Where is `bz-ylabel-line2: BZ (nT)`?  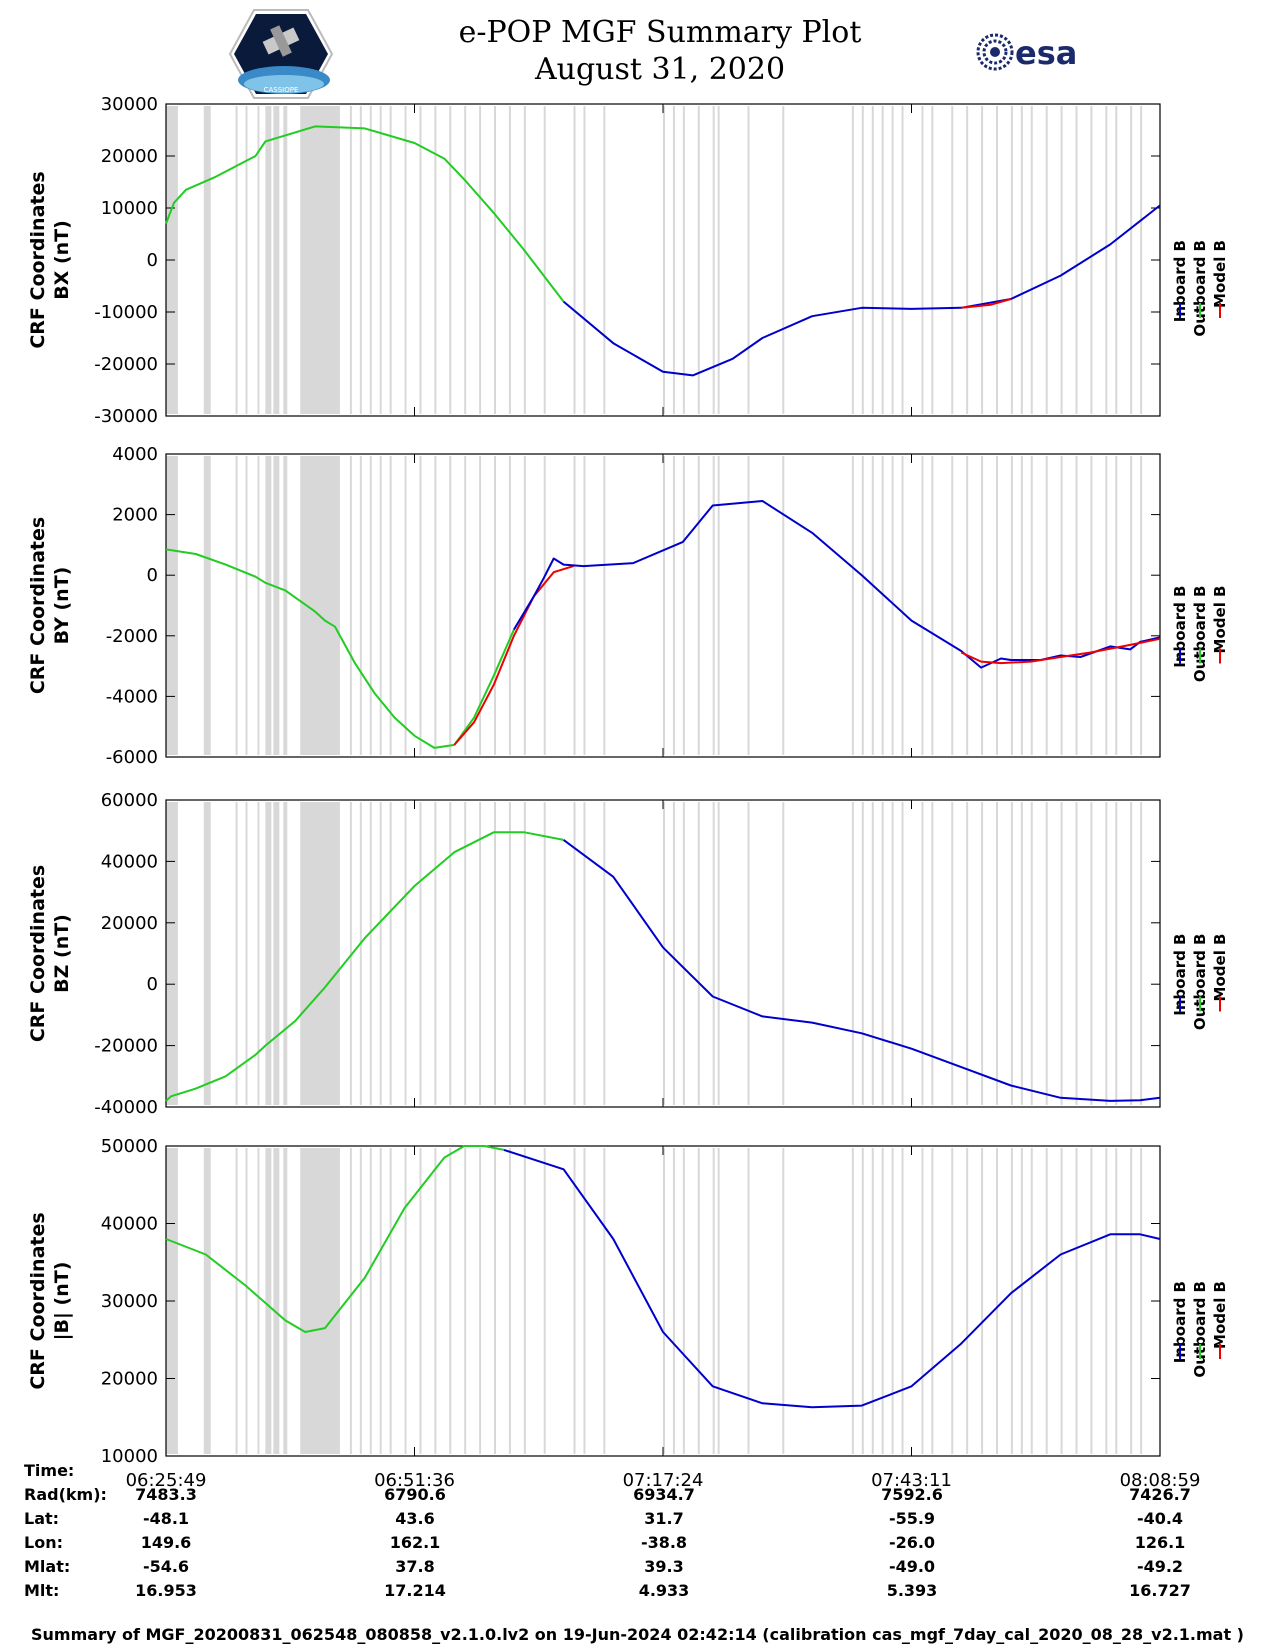
bz-ylabel-line2: BZ (nT) is located at coordinates (62, 953).